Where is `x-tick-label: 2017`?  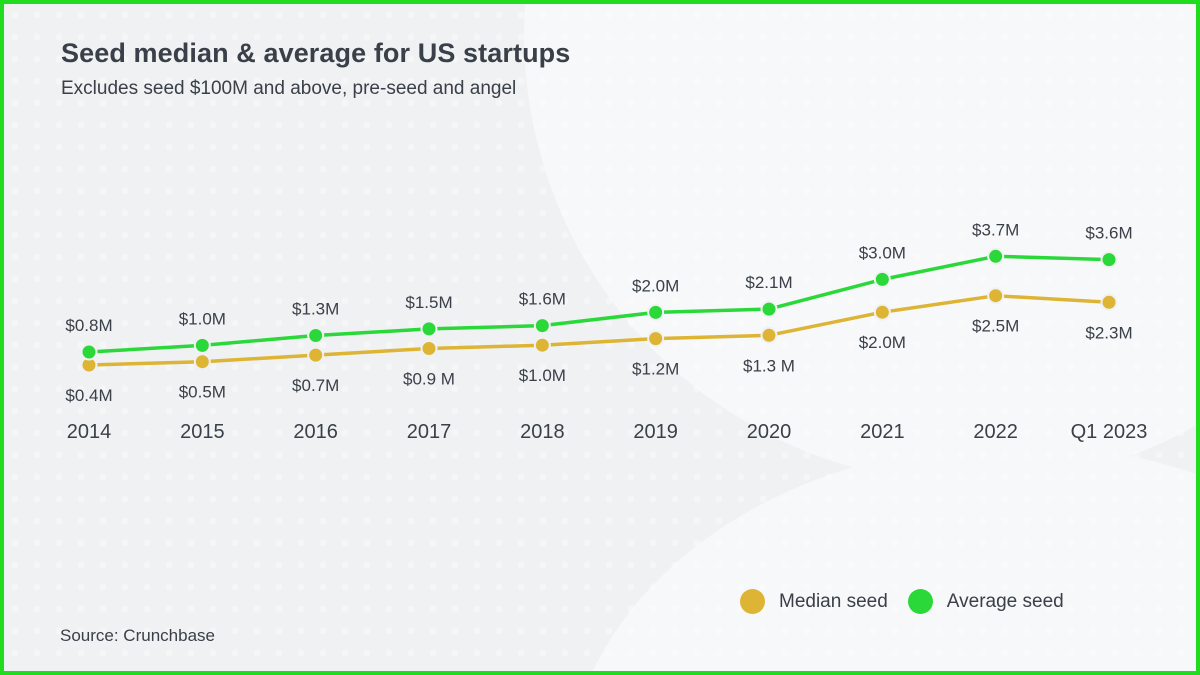
x-tick-label: 2017 is located at coordinates (429, 432).